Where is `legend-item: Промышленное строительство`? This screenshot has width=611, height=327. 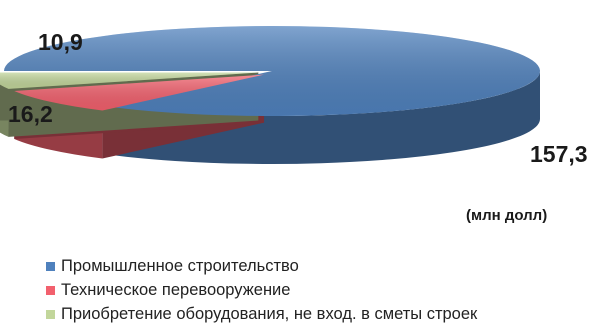
legend-item: Промышленное строительство is located at coordinates (261, 266).